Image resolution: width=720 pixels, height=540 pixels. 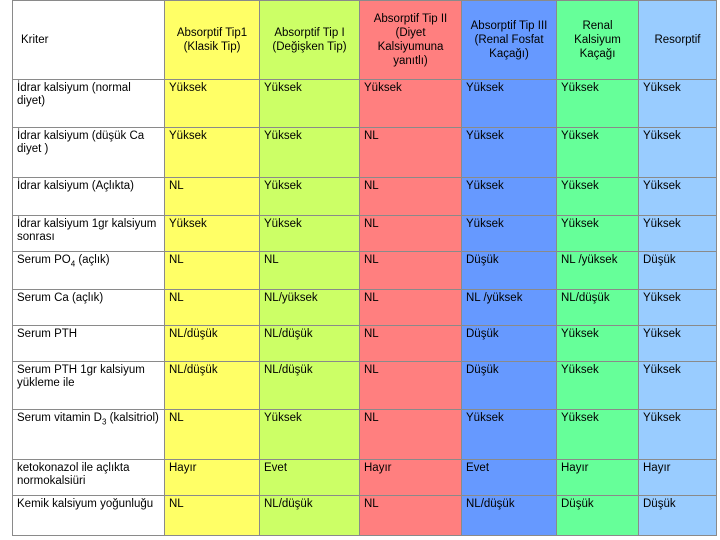 I want to click on row-label-text: İdrar kalsiyum (Açlıkta), so click(x=75, y=186).